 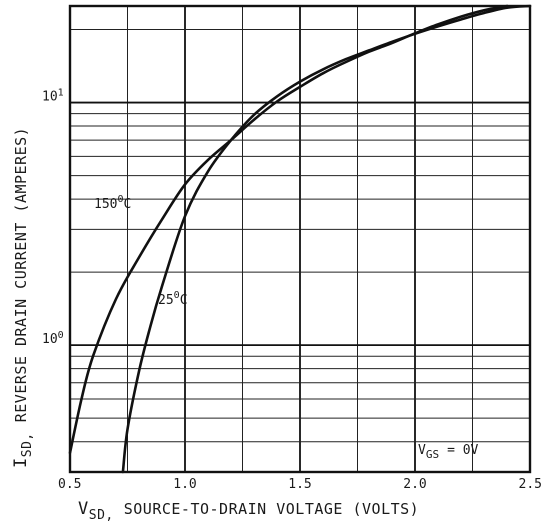 I want to click on curve-label-150c: 1500C, so click(x=112, y=203).